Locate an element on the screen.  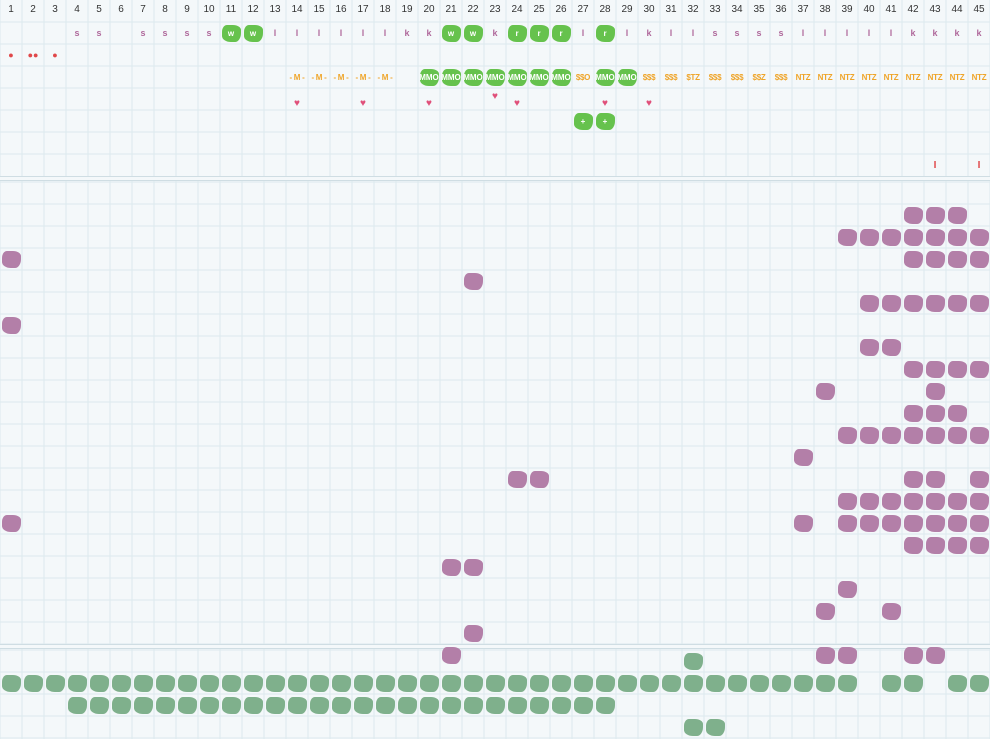
green-event-block: r is located at coordinates (539, 33).